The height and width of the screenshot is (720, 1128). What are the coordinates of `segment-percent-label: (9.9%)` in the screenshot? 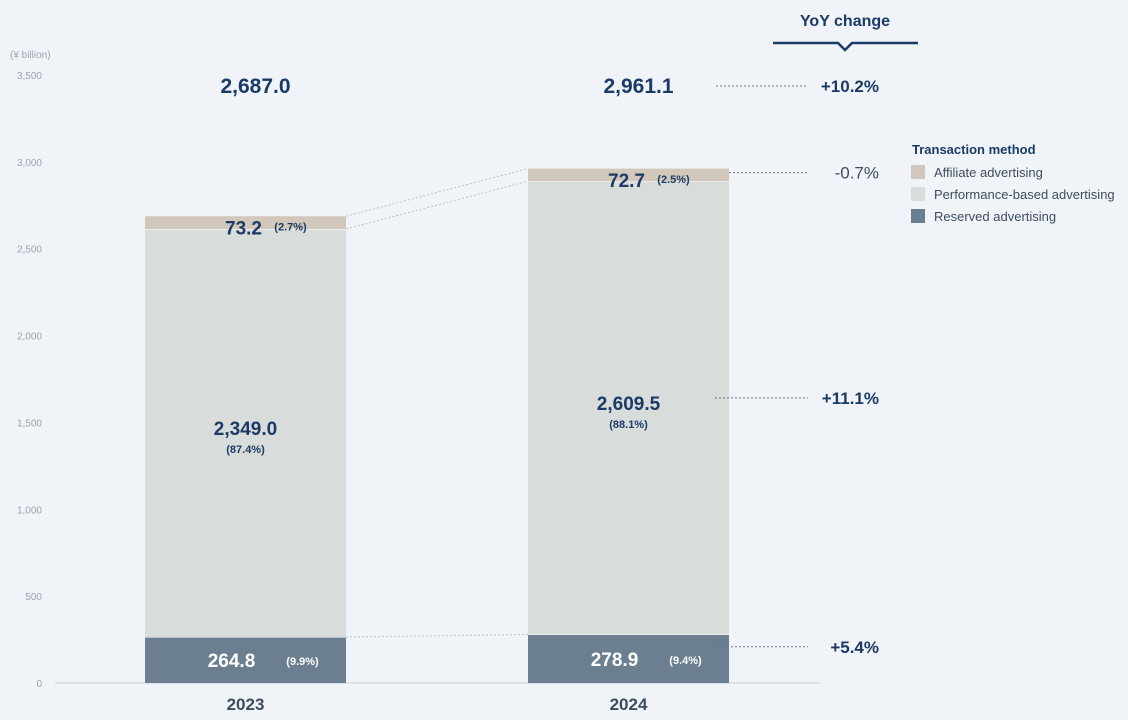 It's located at (302, 662).